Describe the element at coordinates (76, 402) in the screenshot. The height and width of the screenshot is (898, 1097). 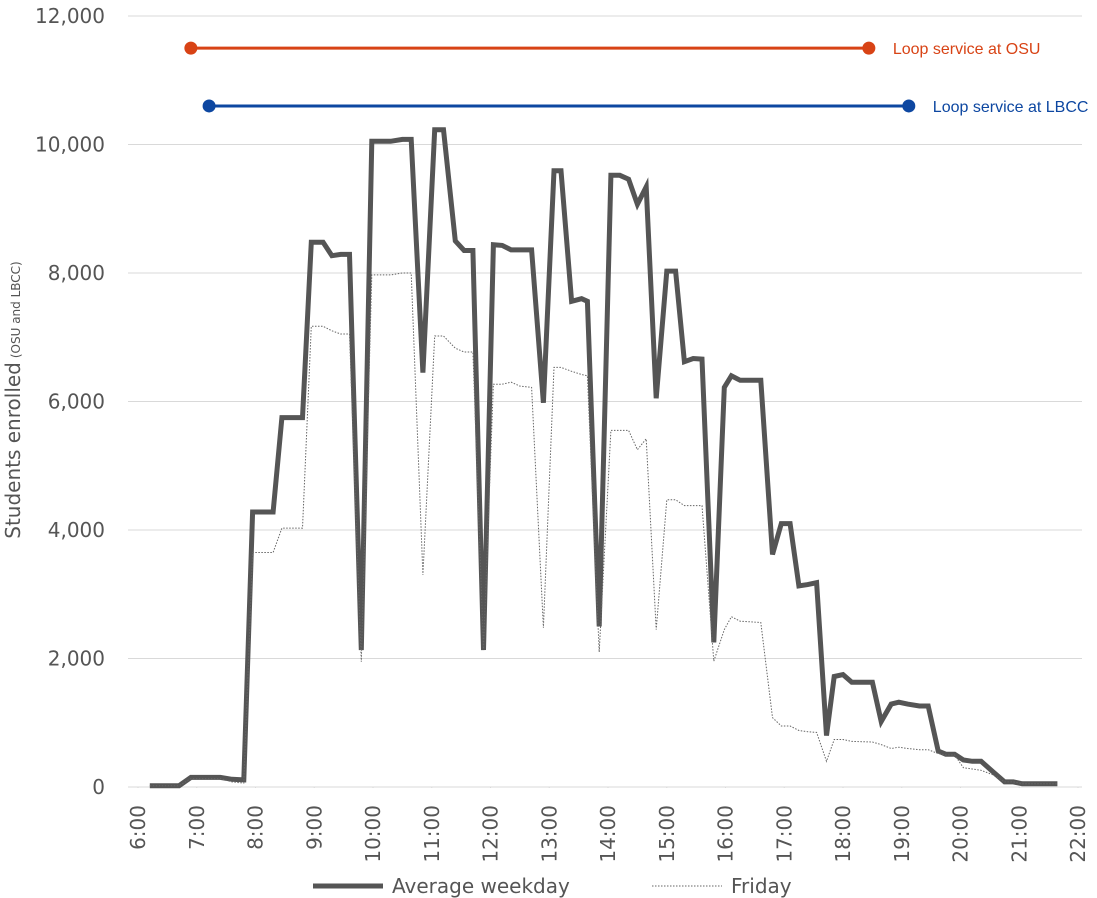
I see `y-tick-label: 6,000` at that location.